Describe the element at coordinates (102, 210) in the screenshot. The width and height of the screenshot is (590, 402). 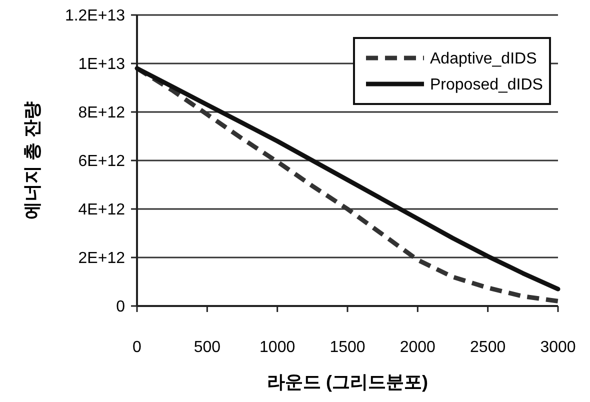
I see `y-tick-label: 4E+12` at that location.